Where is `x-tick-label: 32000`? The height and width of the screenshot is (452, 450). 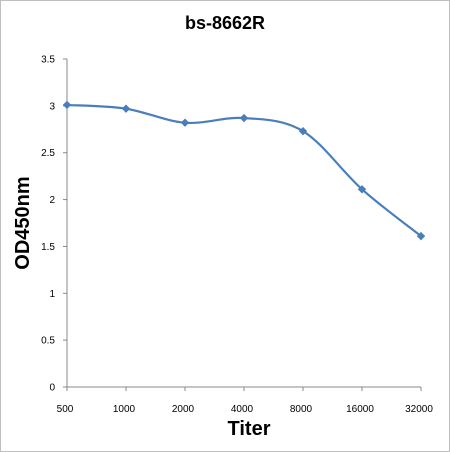 x-tick-label: 32000 is located at coordinates (419, 409).